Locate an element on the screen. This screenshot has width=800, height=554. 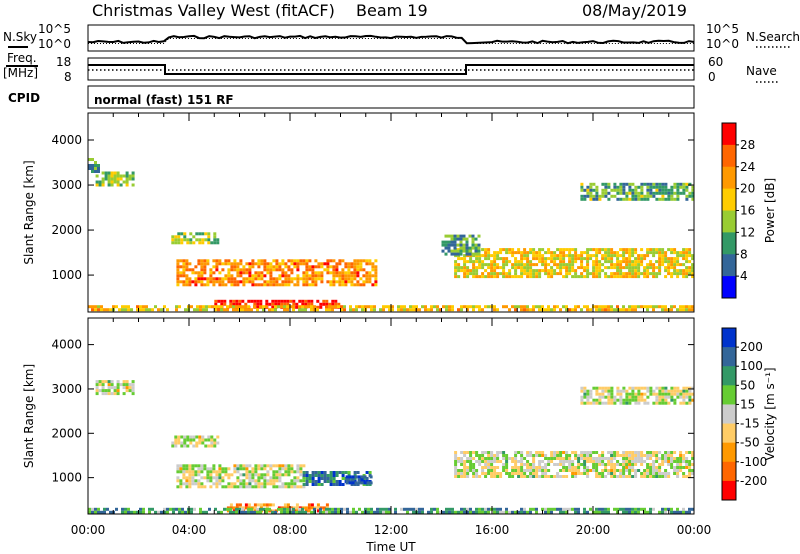
colorbar-frame is located at coordinates (729, 414).